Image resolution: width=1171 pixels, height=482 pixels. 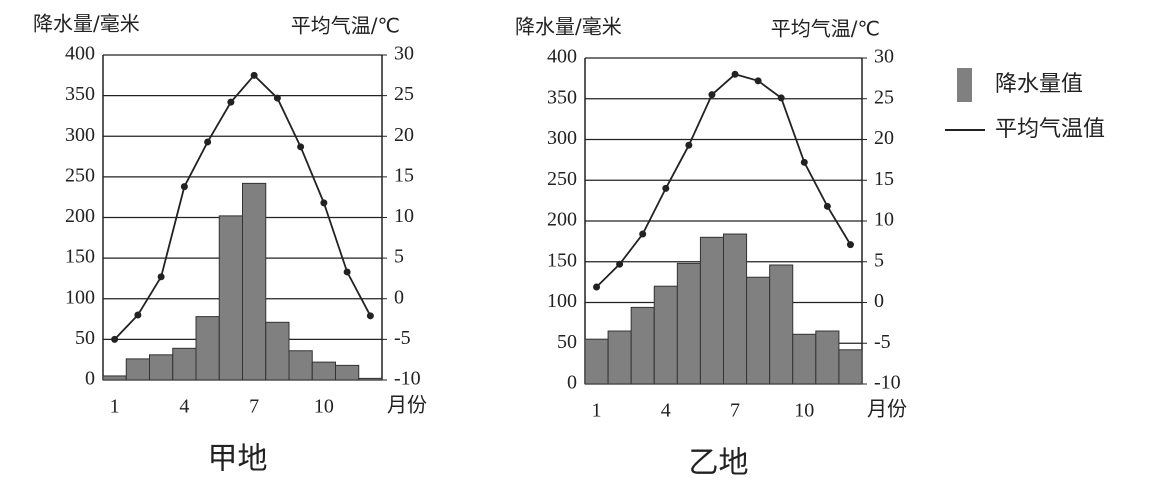 I want to click on y-tick-label: 100, so click(x=80, y=297).